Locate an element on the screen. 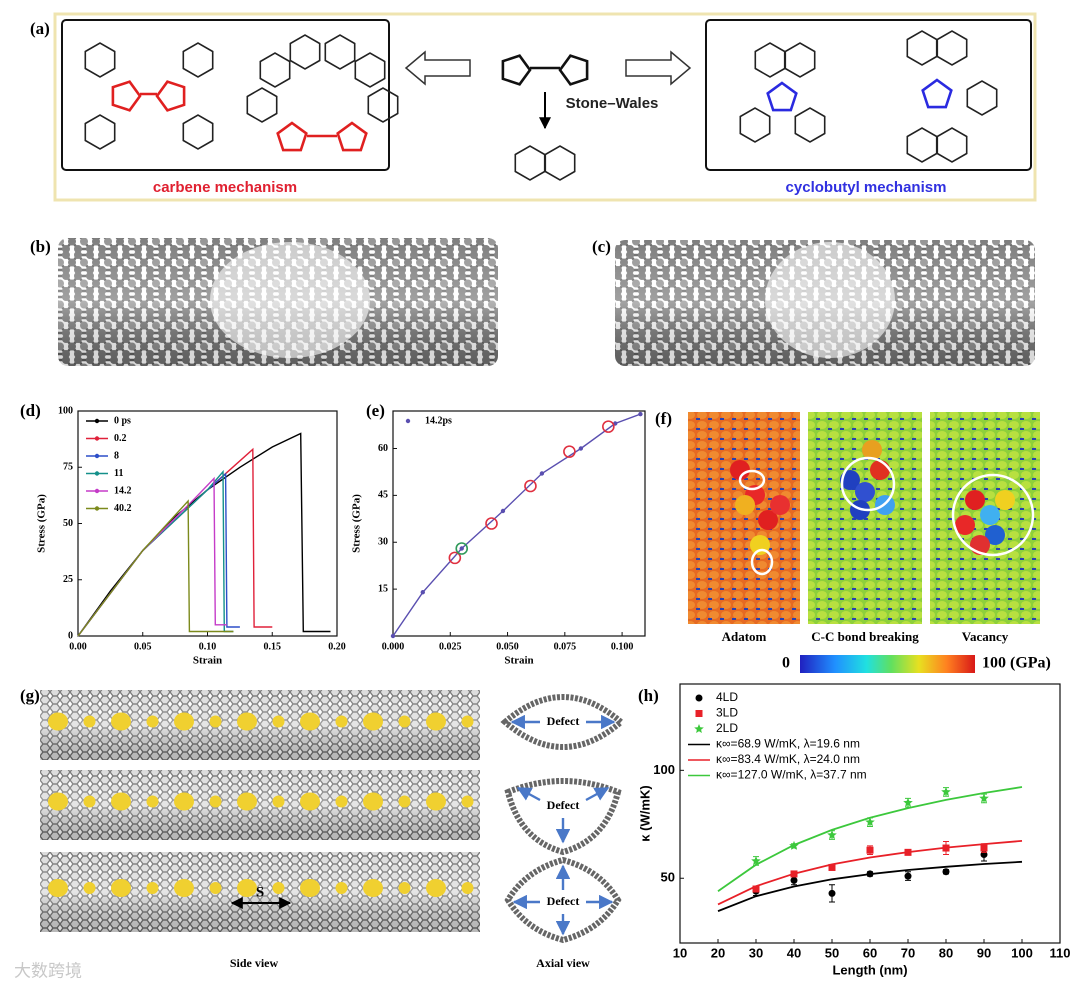 The height and width of the screenshot is (991, 1080). legend-label: 8 is located at coordinates (116, 455).